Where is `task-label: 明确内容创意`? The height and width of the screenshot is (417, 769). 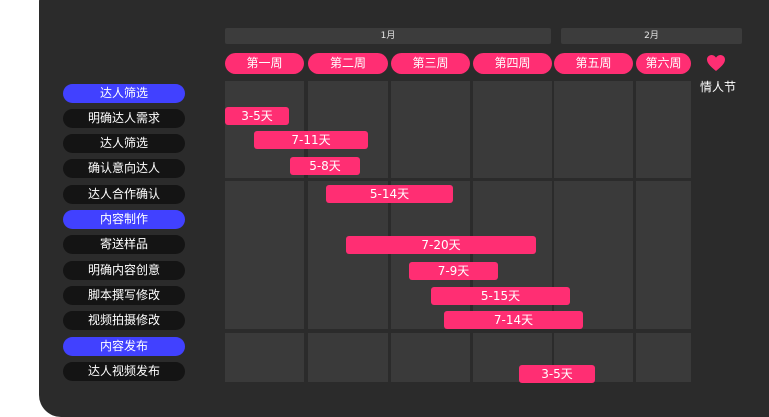 task-label: 明确内容创意 is located at coordinates (124, 270).